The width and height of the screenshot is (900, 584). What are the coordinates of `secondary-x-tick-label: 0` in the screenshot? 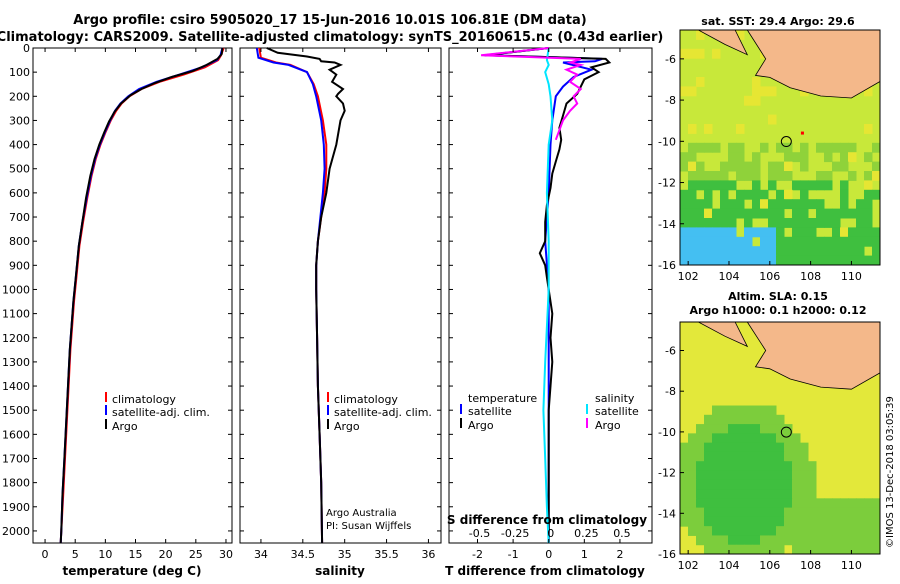 It's located at (550, 533).